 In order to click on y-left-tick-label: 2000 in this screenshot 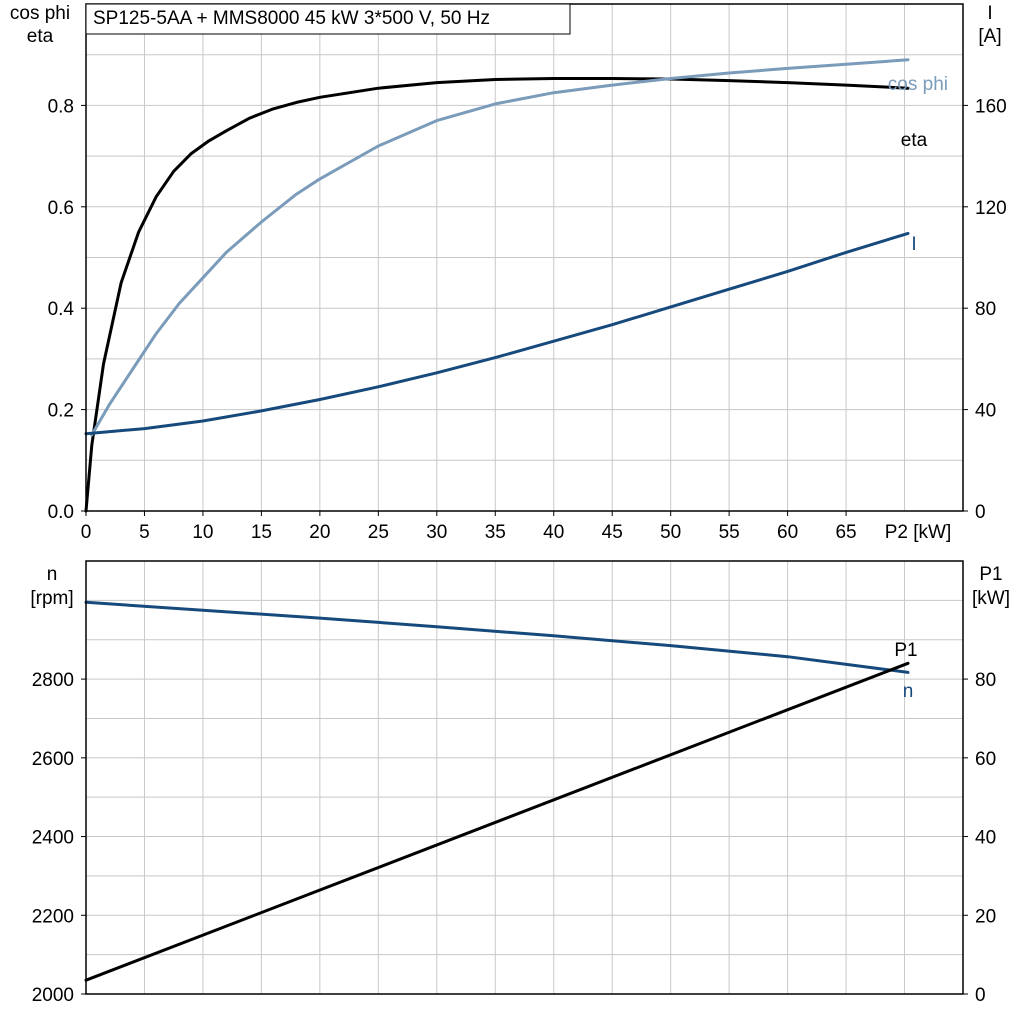, I will do `click(53, 995)`.